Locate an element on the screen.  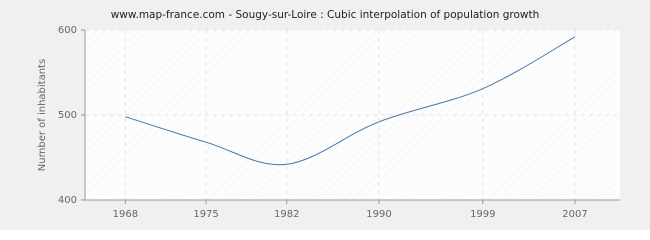
x-tick-label: 1982 is located at coordinates (286, 214).